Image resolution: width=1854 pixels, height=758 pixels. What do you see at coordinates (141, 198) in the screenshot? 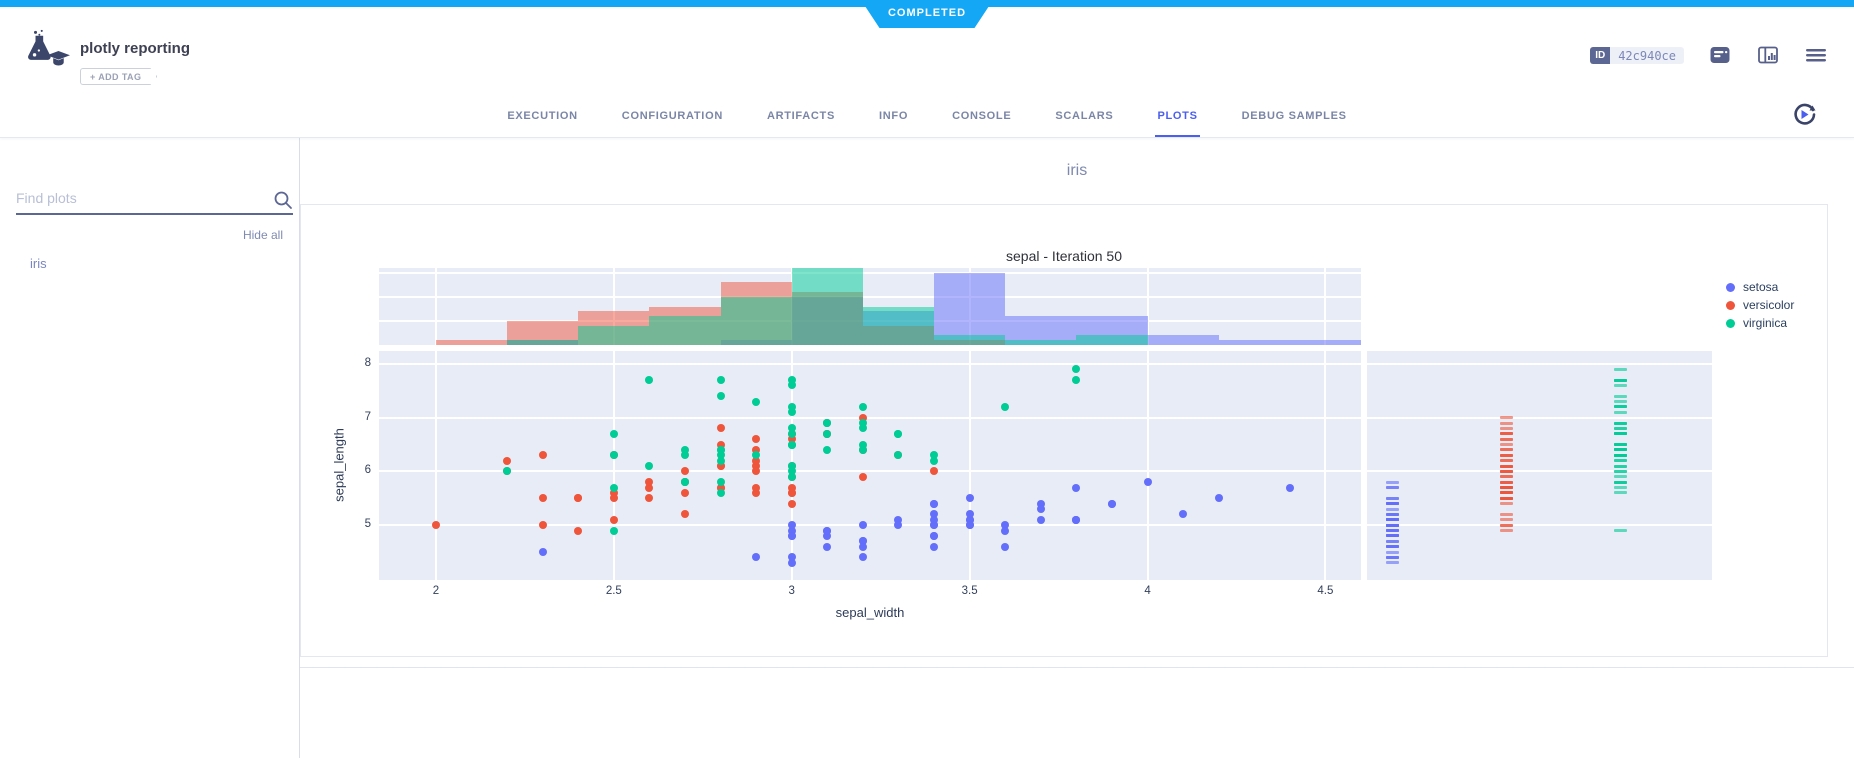
I see `search-input` at bounding box center [141, 198].